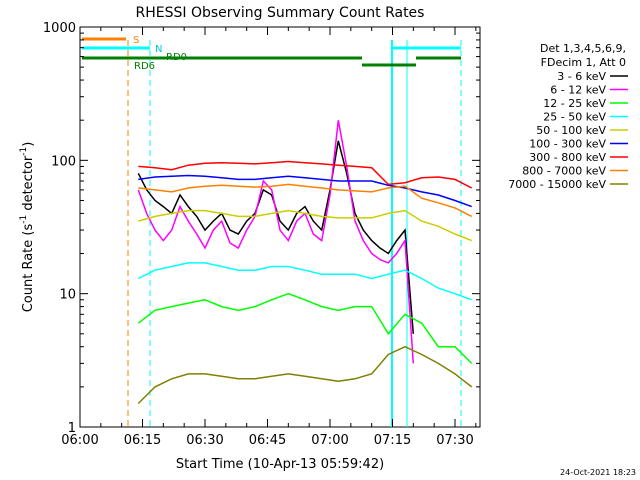 The image size is (640, 480). I want to click on legend-label: 25 - 50 keV, so click(574, 117).